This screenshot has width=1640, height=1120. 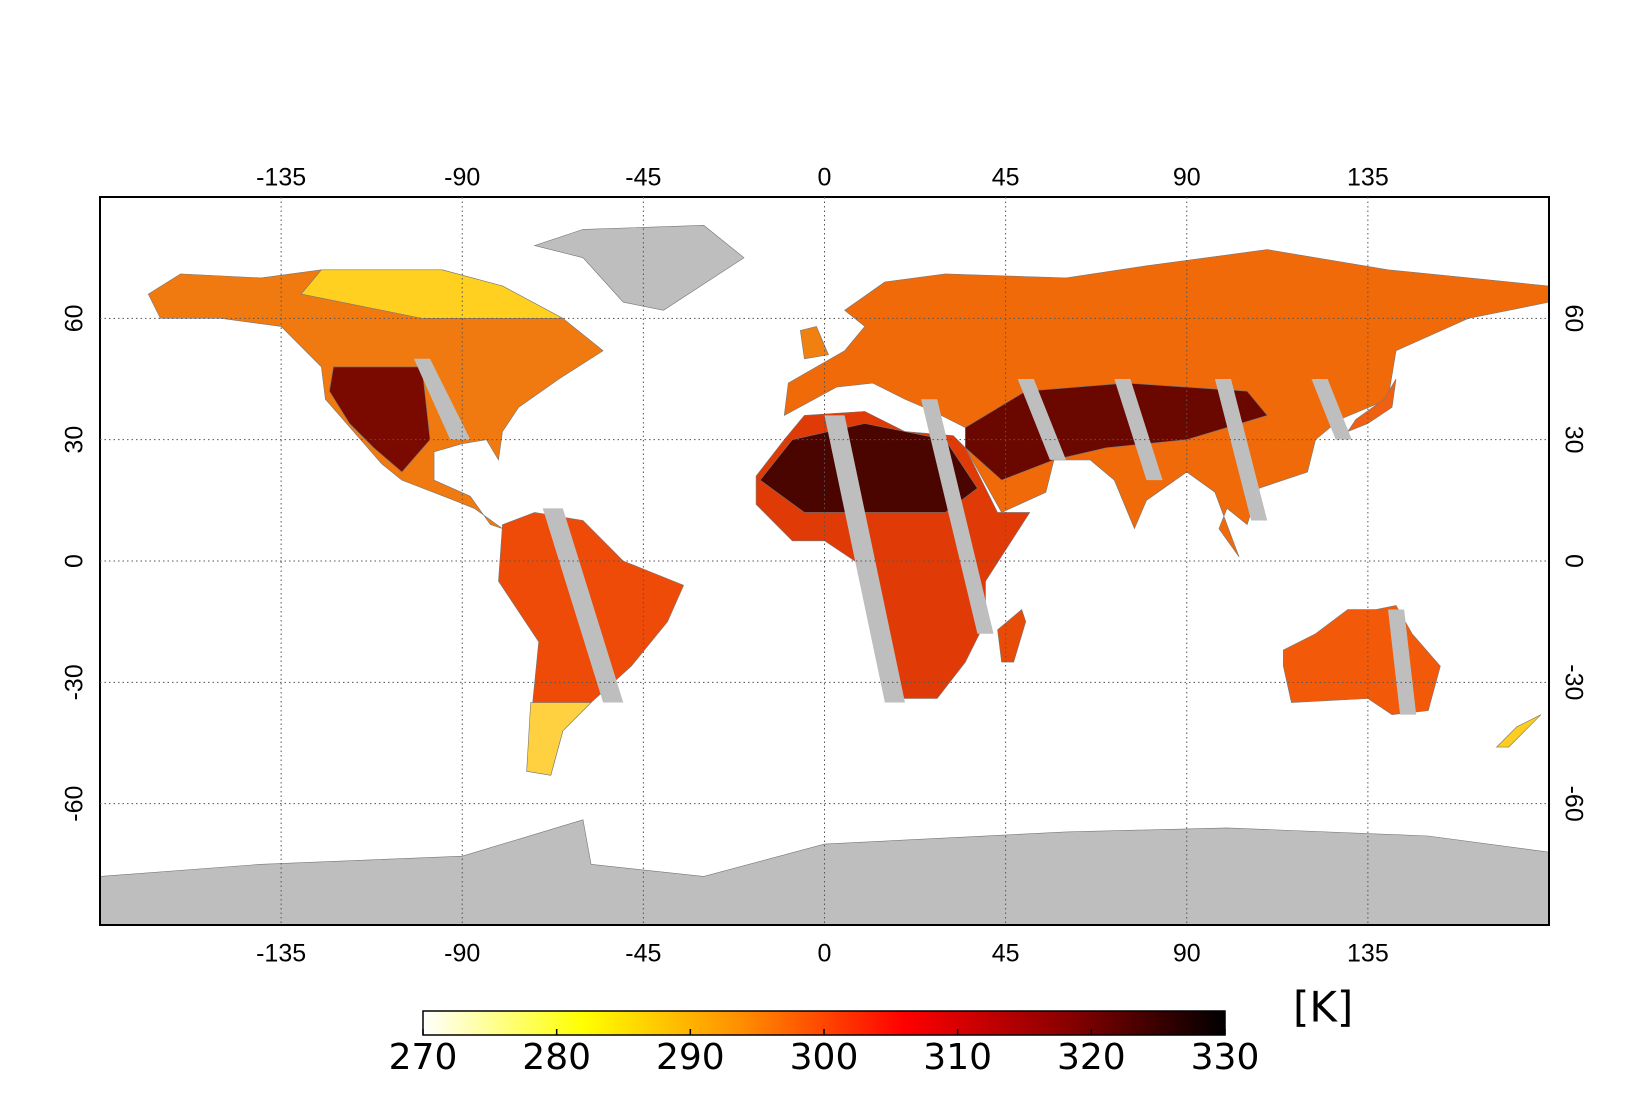 What do you see at coordinates (462, 954) in the screenshot?
I see `x-tick-label-bottom: -90` at bounding box center [462, 954].